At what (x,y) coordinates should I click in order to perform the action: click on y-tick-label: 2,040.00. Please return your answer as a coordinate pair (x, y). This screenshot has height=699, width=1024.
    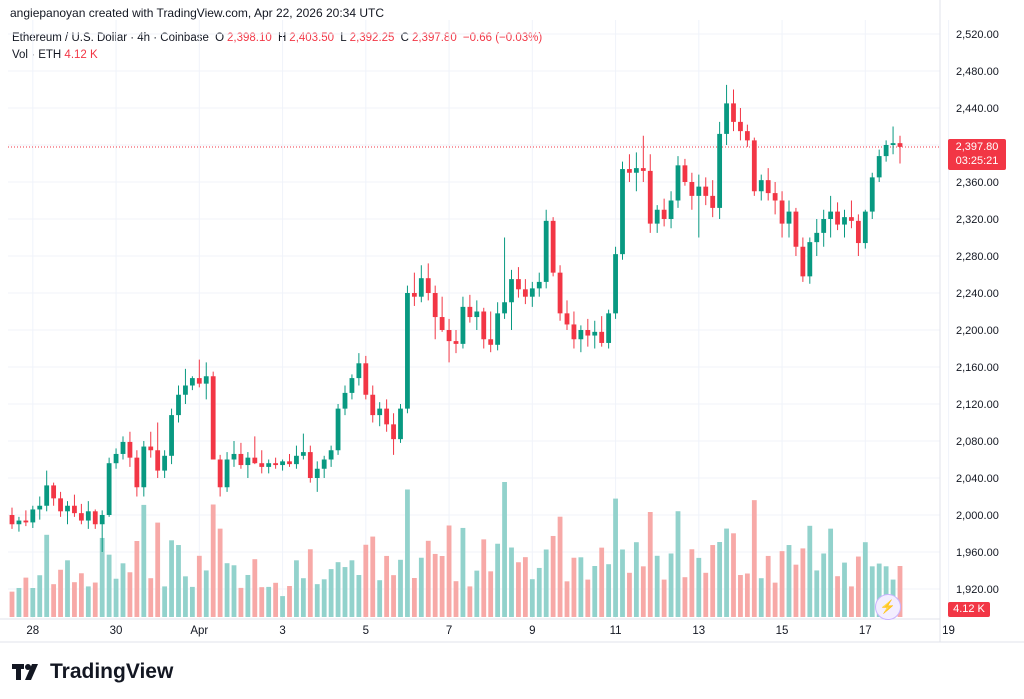
    Looking at the image, I should click on (977, 479).